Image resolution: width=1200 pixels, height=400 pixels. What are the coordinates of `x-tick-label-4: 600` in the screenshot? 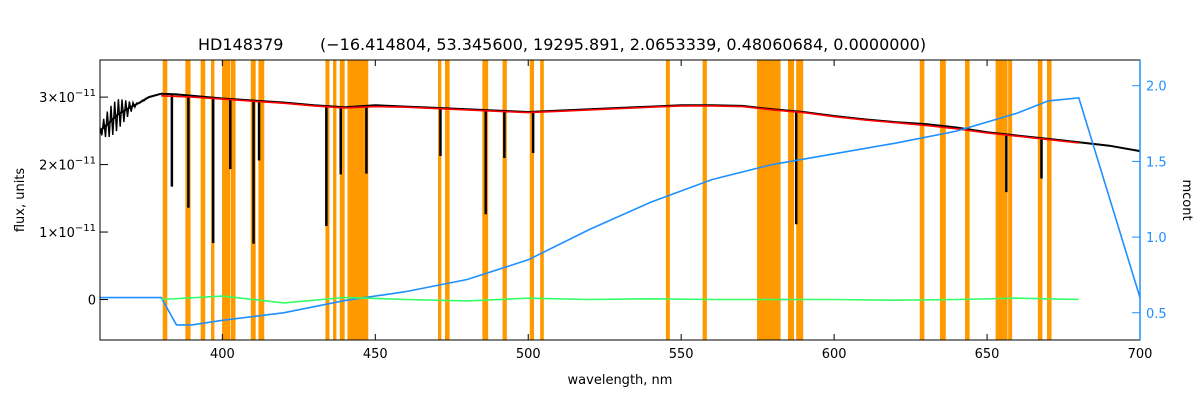 It's located at (834, 354).